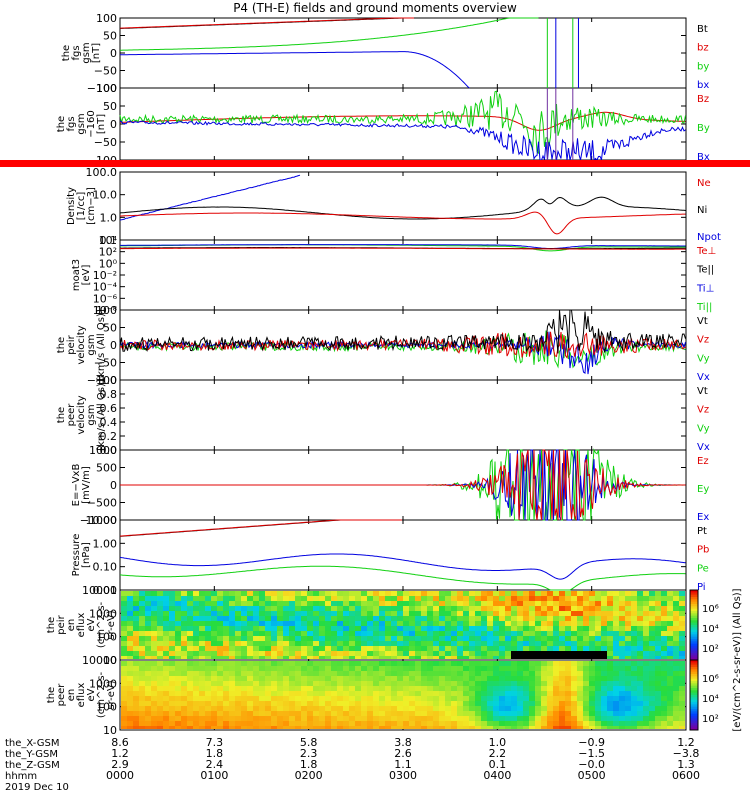 Image resolution: width=750 pixels, height=800 pixels. What do you see at coordinates (81, 625) in the screenshot?
I see `y-axis-label: eflux` at bounding box center [81, 625].